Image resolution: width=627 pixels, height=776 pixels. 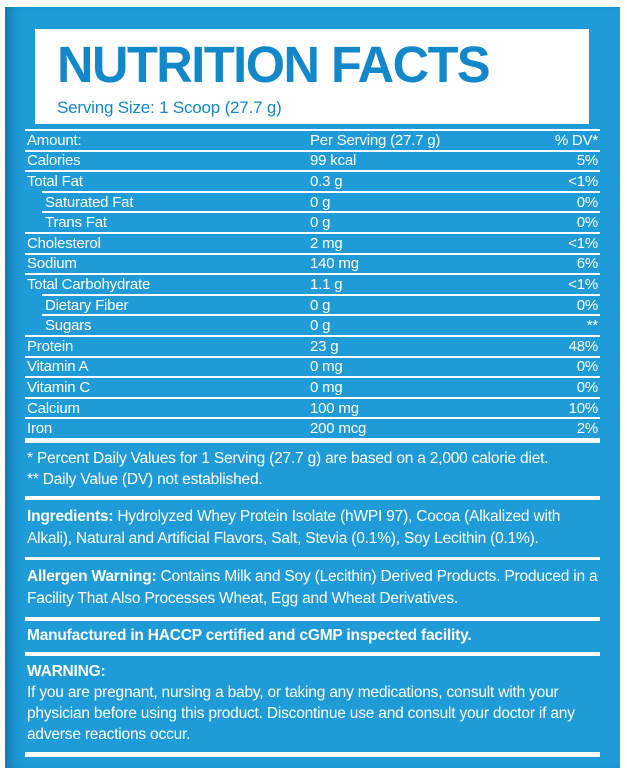 I want to click on table-row-dietary-fiber: Dietary Fiber 0 g 0%, so click(x=312, y=305).